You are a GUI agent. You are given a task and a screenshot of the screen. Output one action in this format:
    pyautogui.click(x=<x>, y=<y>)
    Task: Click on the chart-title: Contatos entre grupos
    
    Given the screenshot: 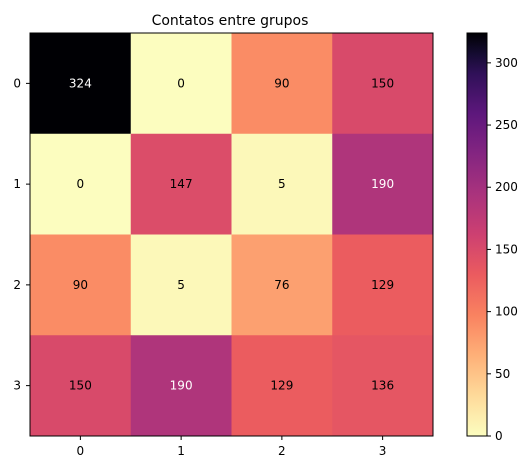 What is the action you would take?
    pyautogui.click(x=230, y=21)
    